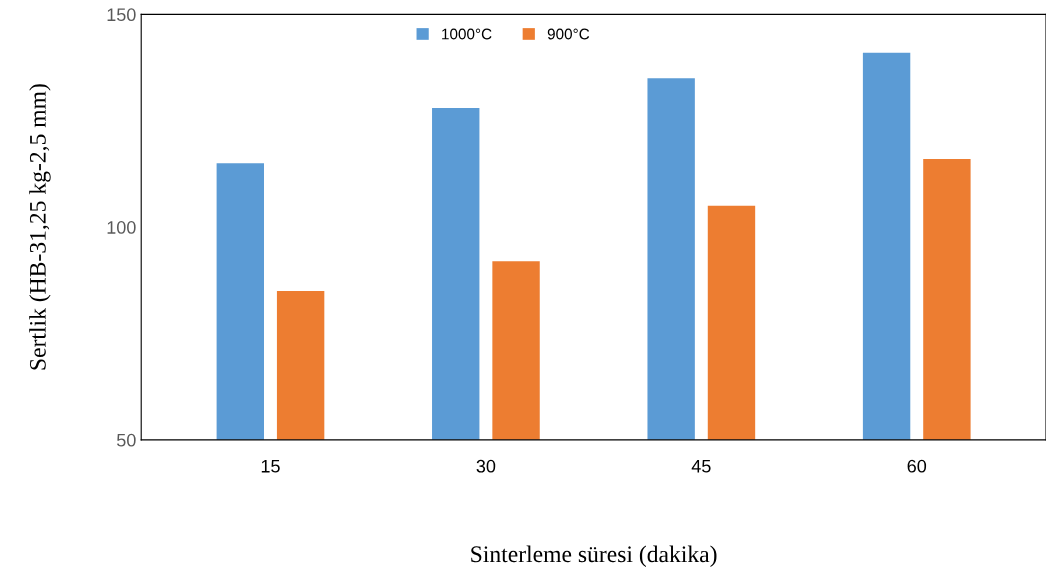  Describe the element at coordinates (568, 34) in the screenshot. I see `legend-label: 900°C` at that location.